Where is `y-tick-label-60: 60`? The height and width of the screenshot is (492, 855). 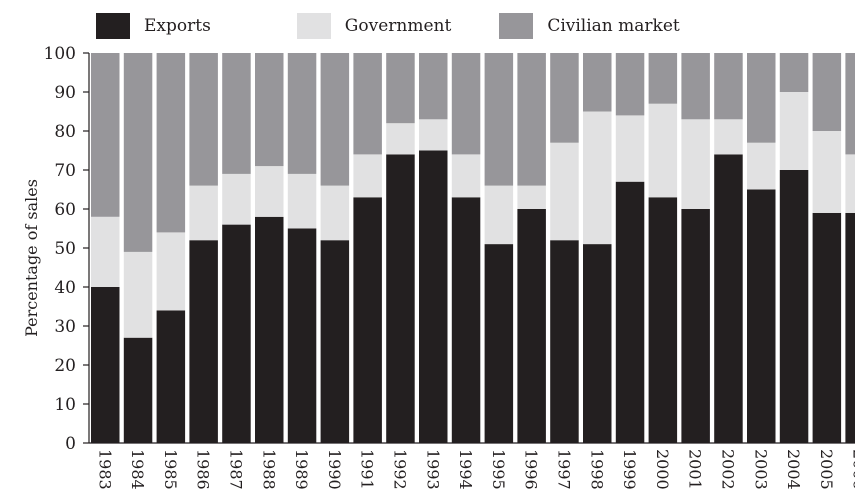 y-tick-label-60: 60 is located at coordinates (65, 210).